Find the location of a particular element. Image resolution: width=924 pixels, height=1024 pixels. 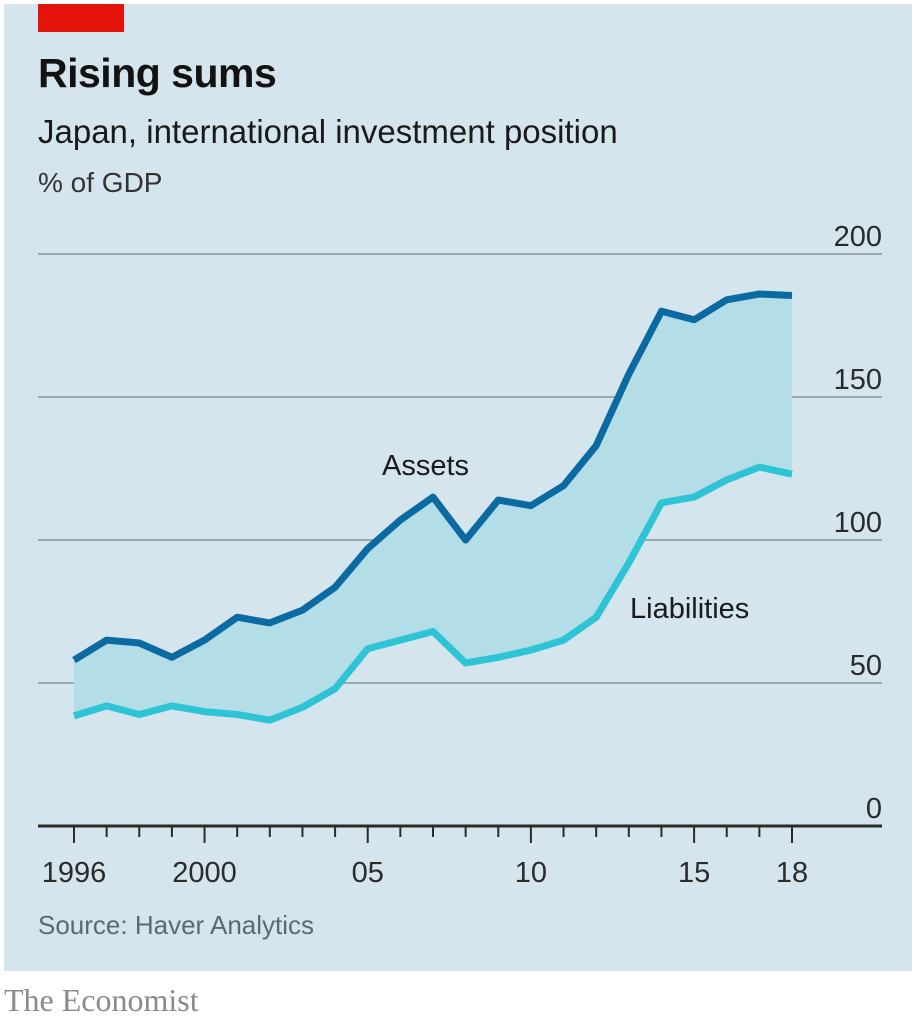

y-tick-label-150: 150 is located at coordinates (858, 380).